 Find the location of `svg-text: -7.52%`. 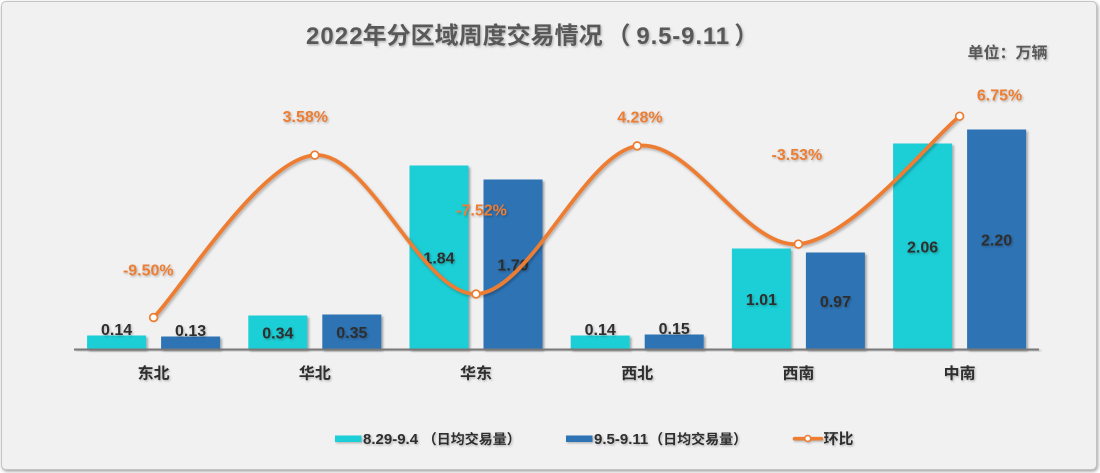

svg-text: -7.52% is located at coordinates (481, 211).